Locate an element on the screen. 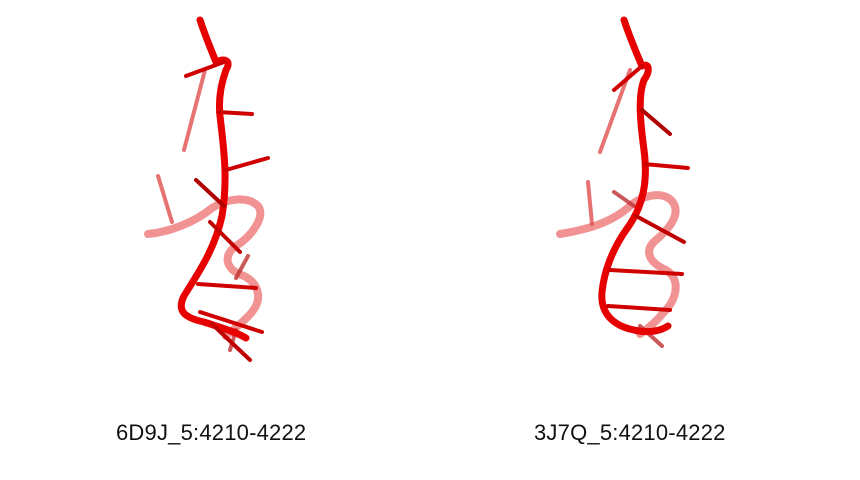 The image size is (860, 480). structure-label: 6D9J_5:4210-4222 is located at coordinates (211, 432).